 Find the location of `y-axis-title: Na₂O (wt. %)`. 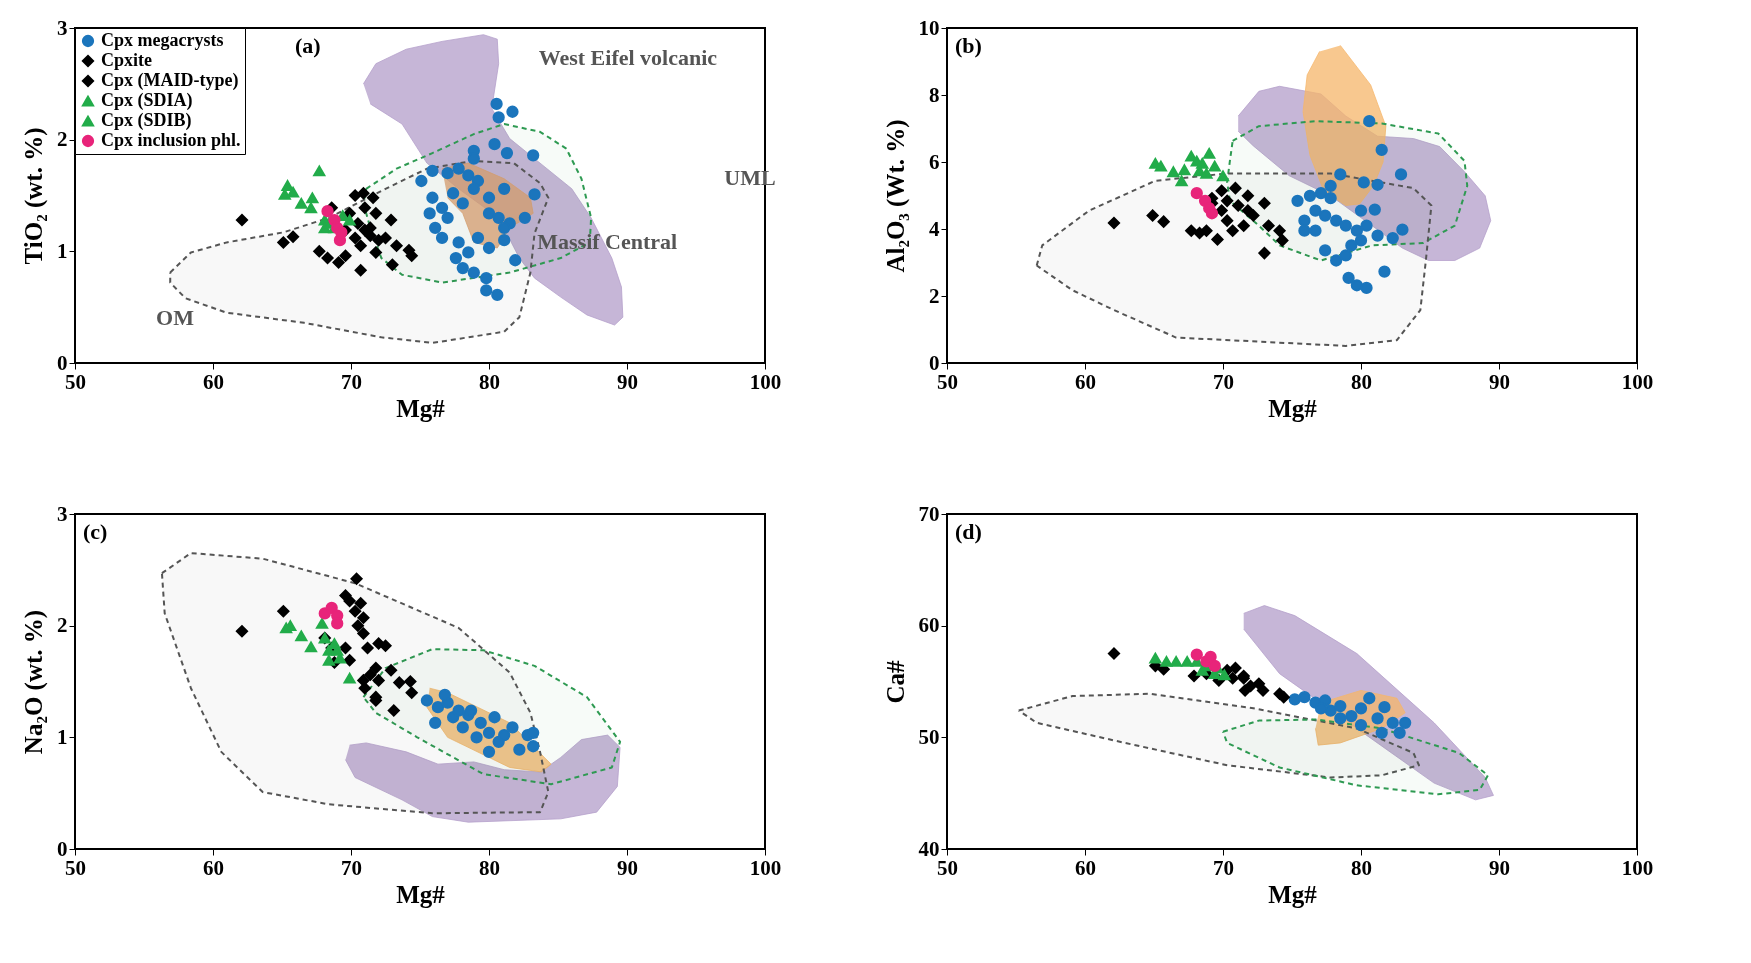

y-axis-title: Na₂O (wt. %) is located at coordinates (34, 682).